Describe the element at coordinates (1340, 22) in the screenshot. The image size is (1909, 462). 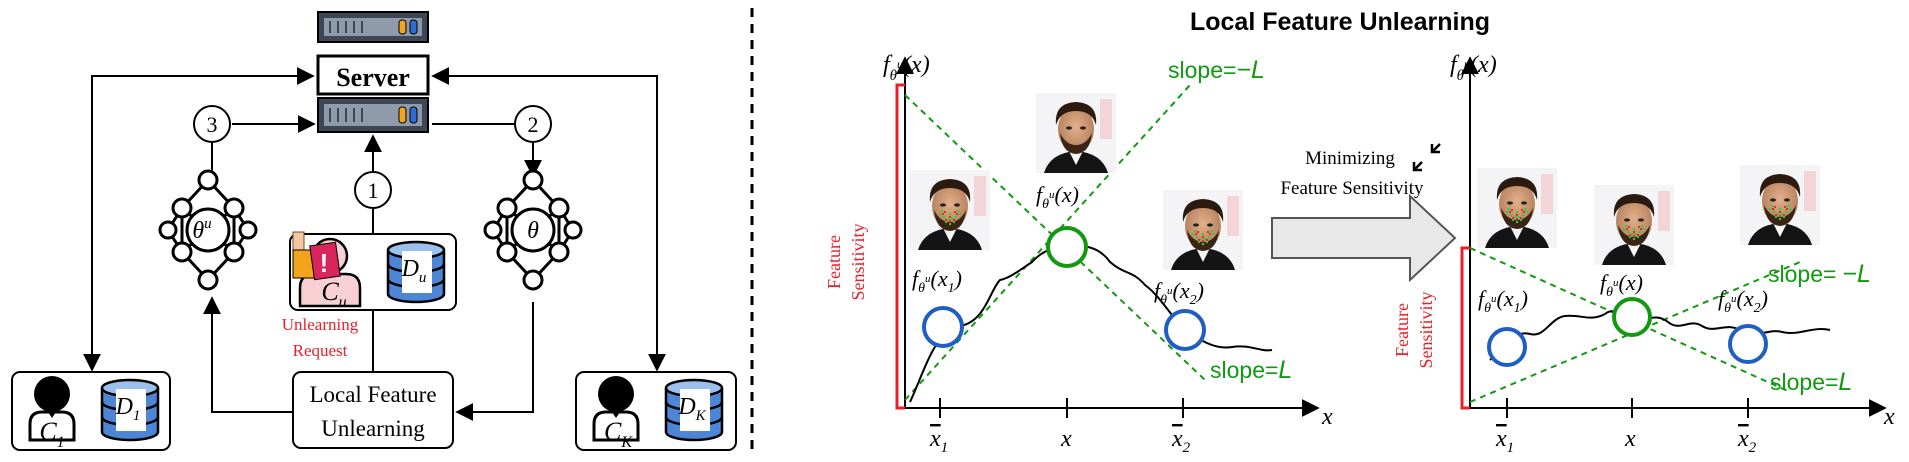
I see `right-panel-title: Local Feature Unlearning` at that location.